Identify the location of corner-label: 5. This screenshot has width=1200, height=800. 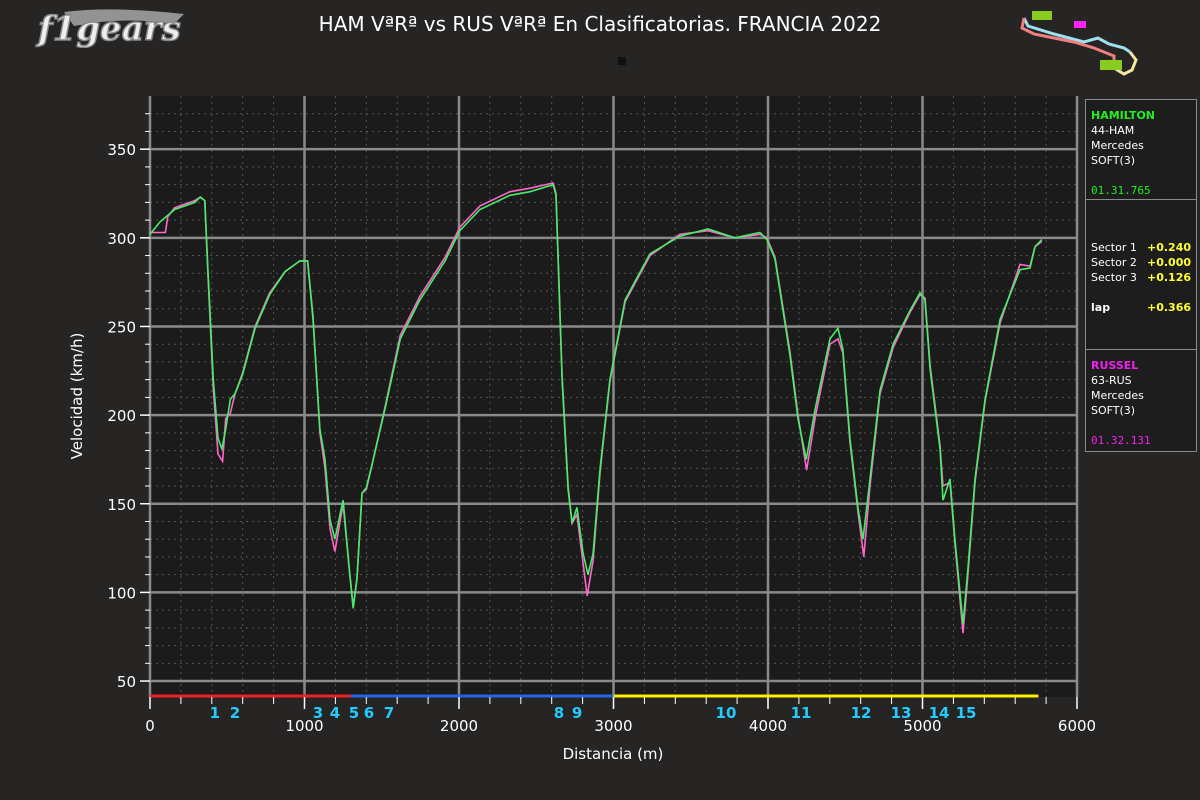
(354, 713).